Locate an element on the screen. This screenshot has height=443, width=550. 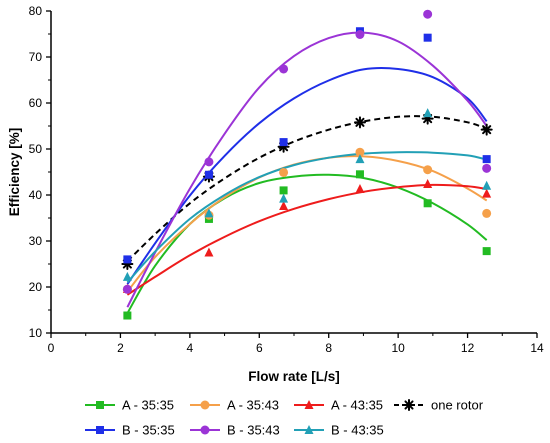
x-tick-label: 10 is located at coordinates (398, 348).